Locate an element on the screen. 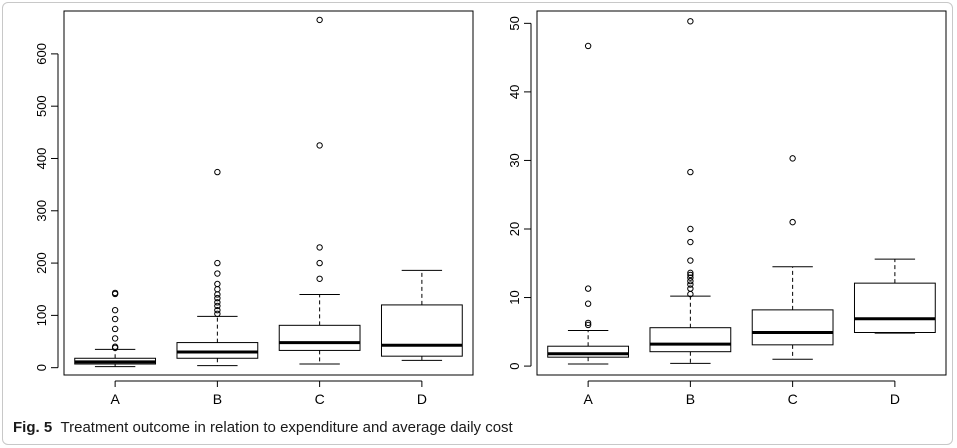 The image size is (957, 448). figure-caption-label: Fig. 5 is located at coordinates (33, 427).